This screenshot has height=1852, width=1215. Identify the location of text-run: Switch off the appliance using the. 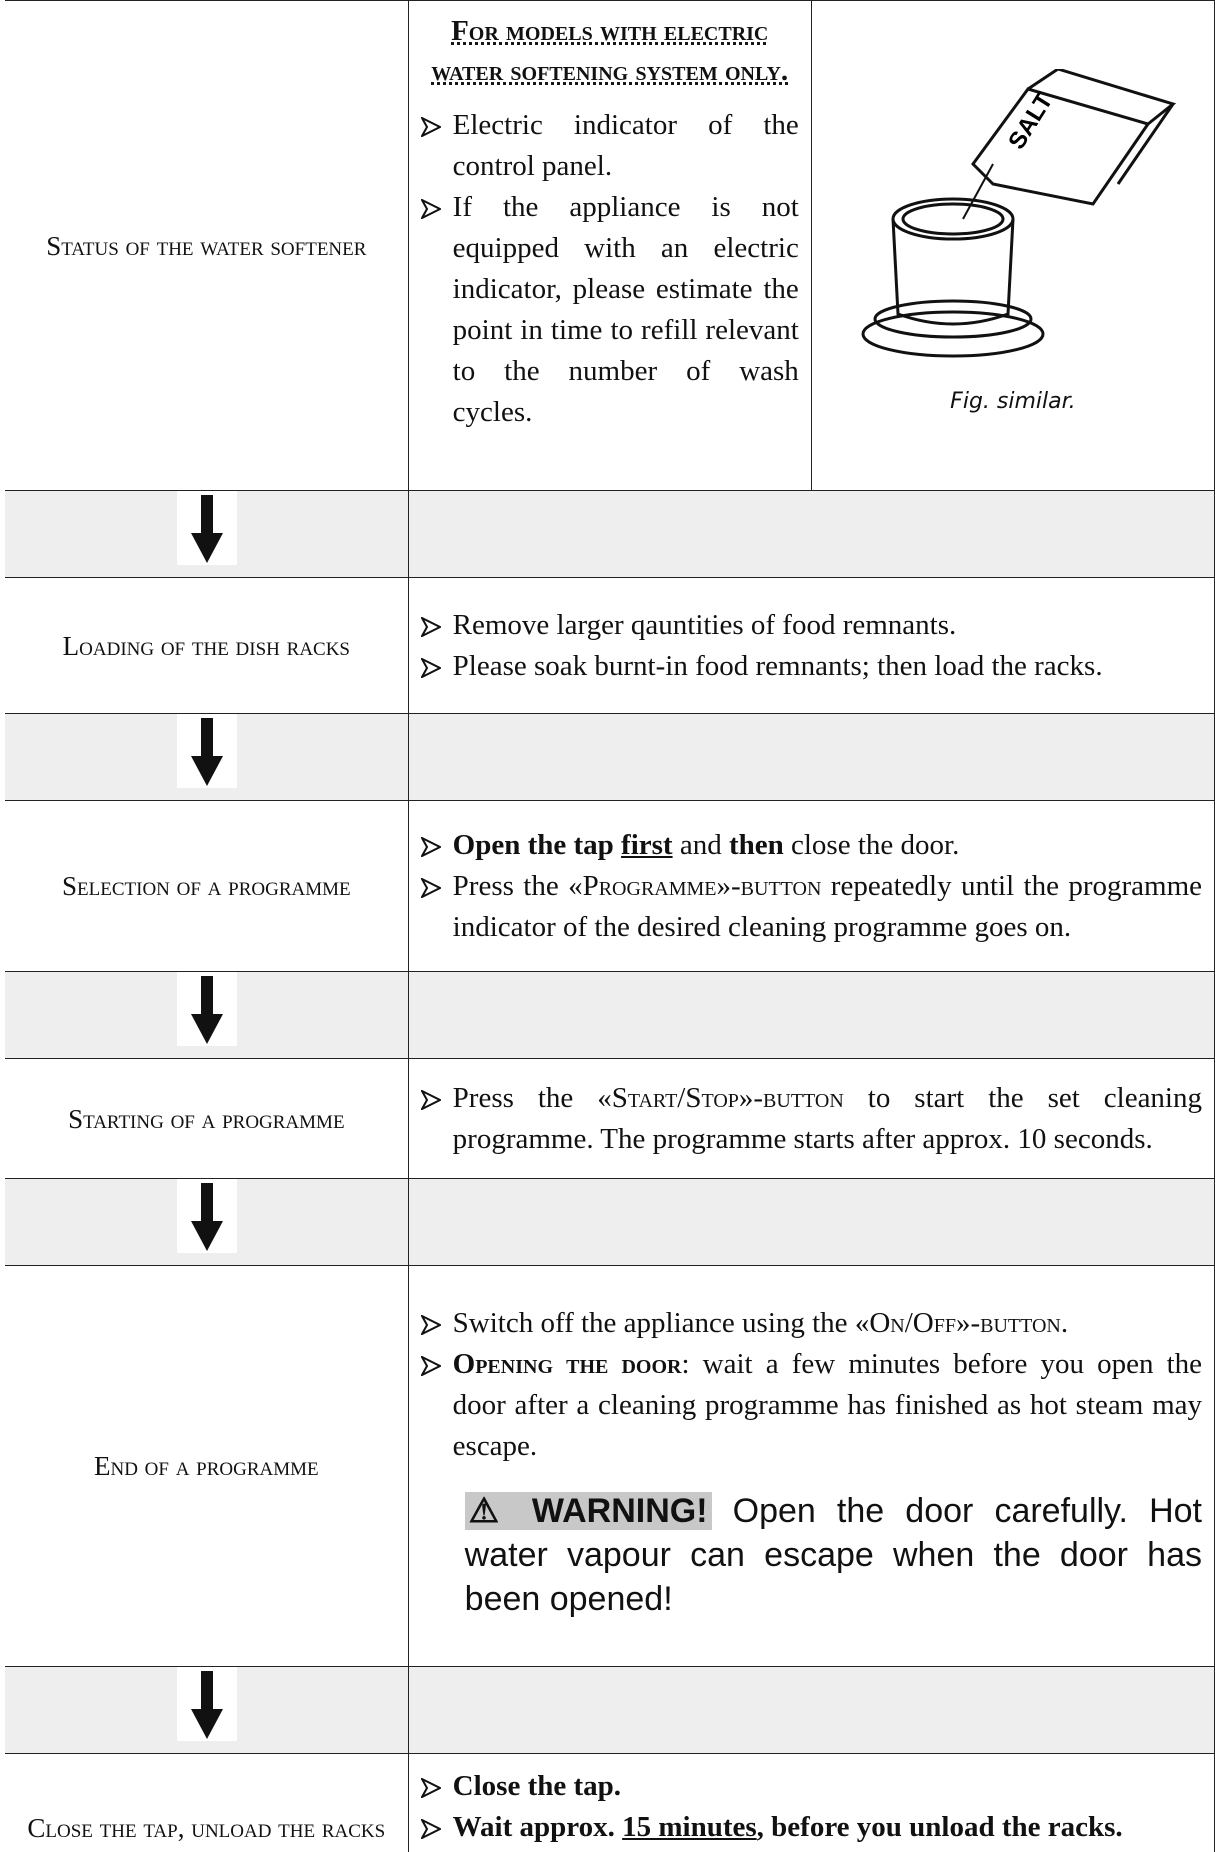
(653, 1323).